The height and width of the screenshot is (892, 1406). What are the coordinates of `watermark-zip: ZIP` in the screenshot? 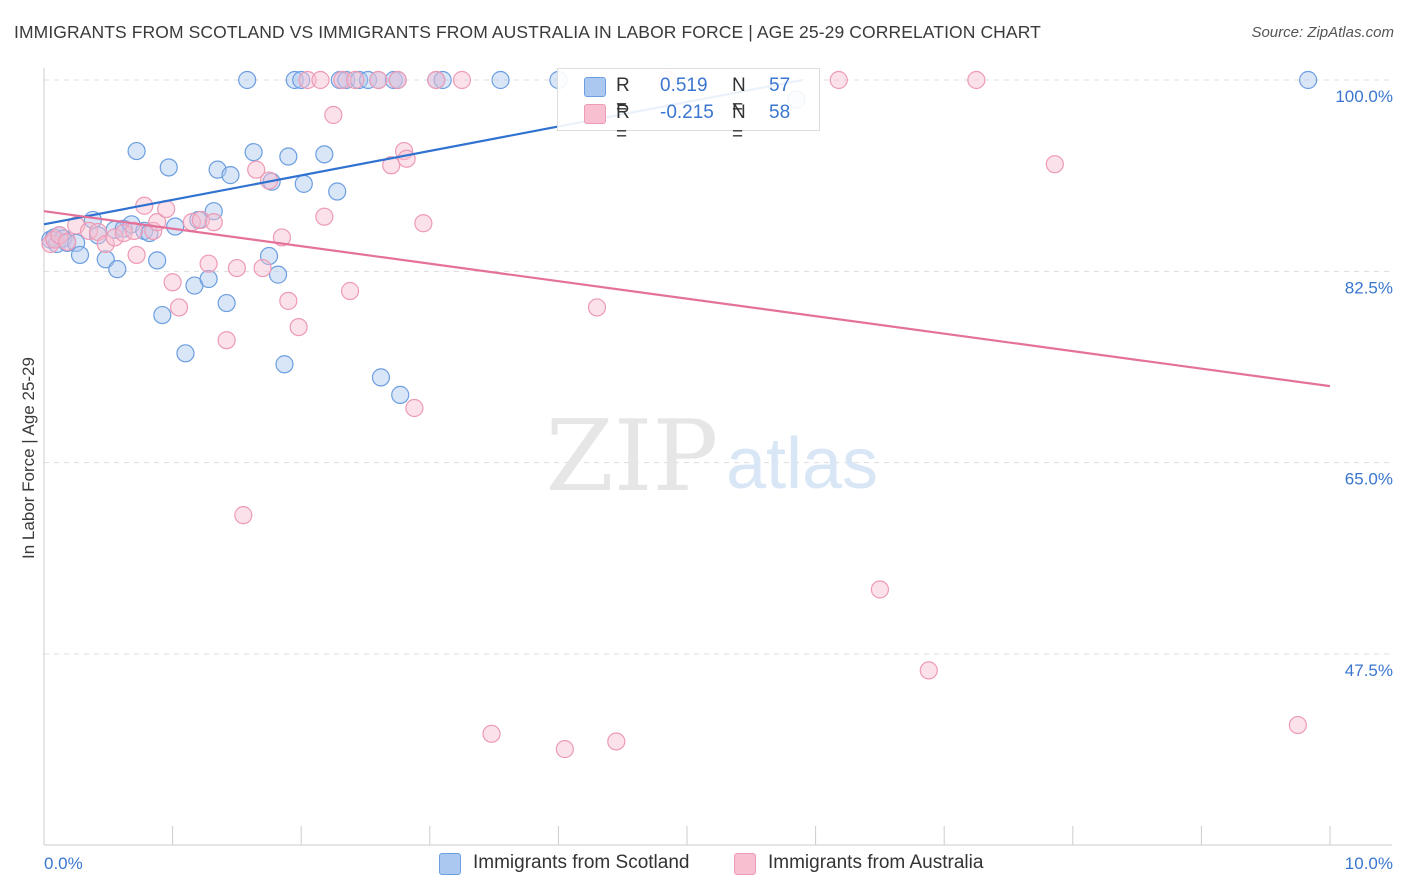 It's located at (632, 457).